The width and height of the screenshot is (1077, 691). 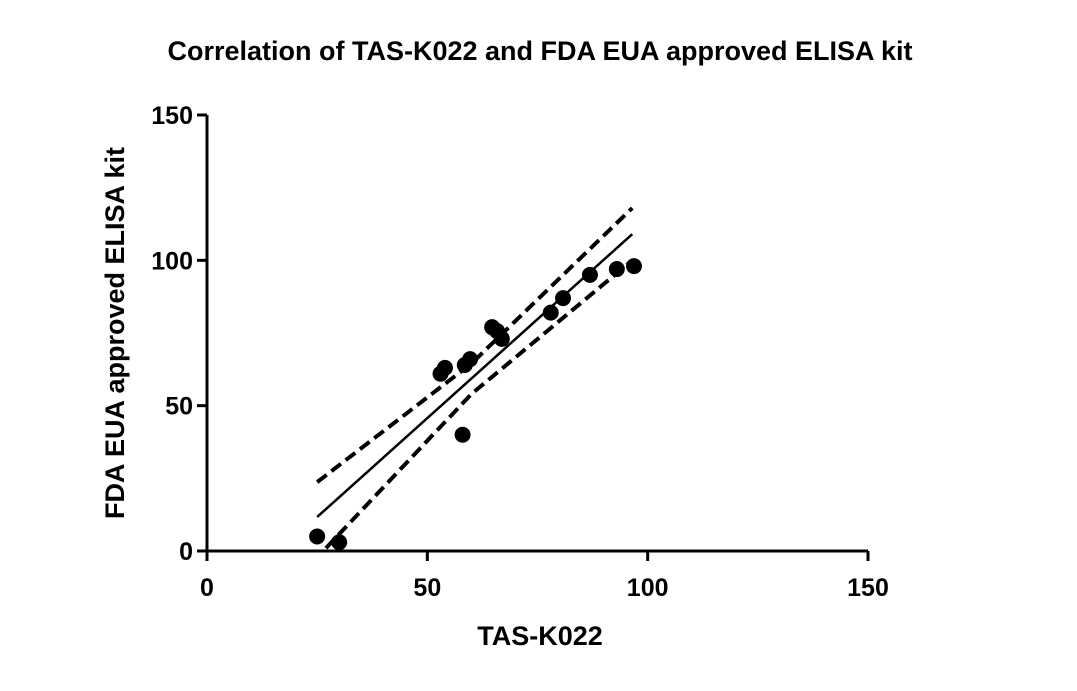 I want to click on confidence-band-upper, so click(x=474, y=345).